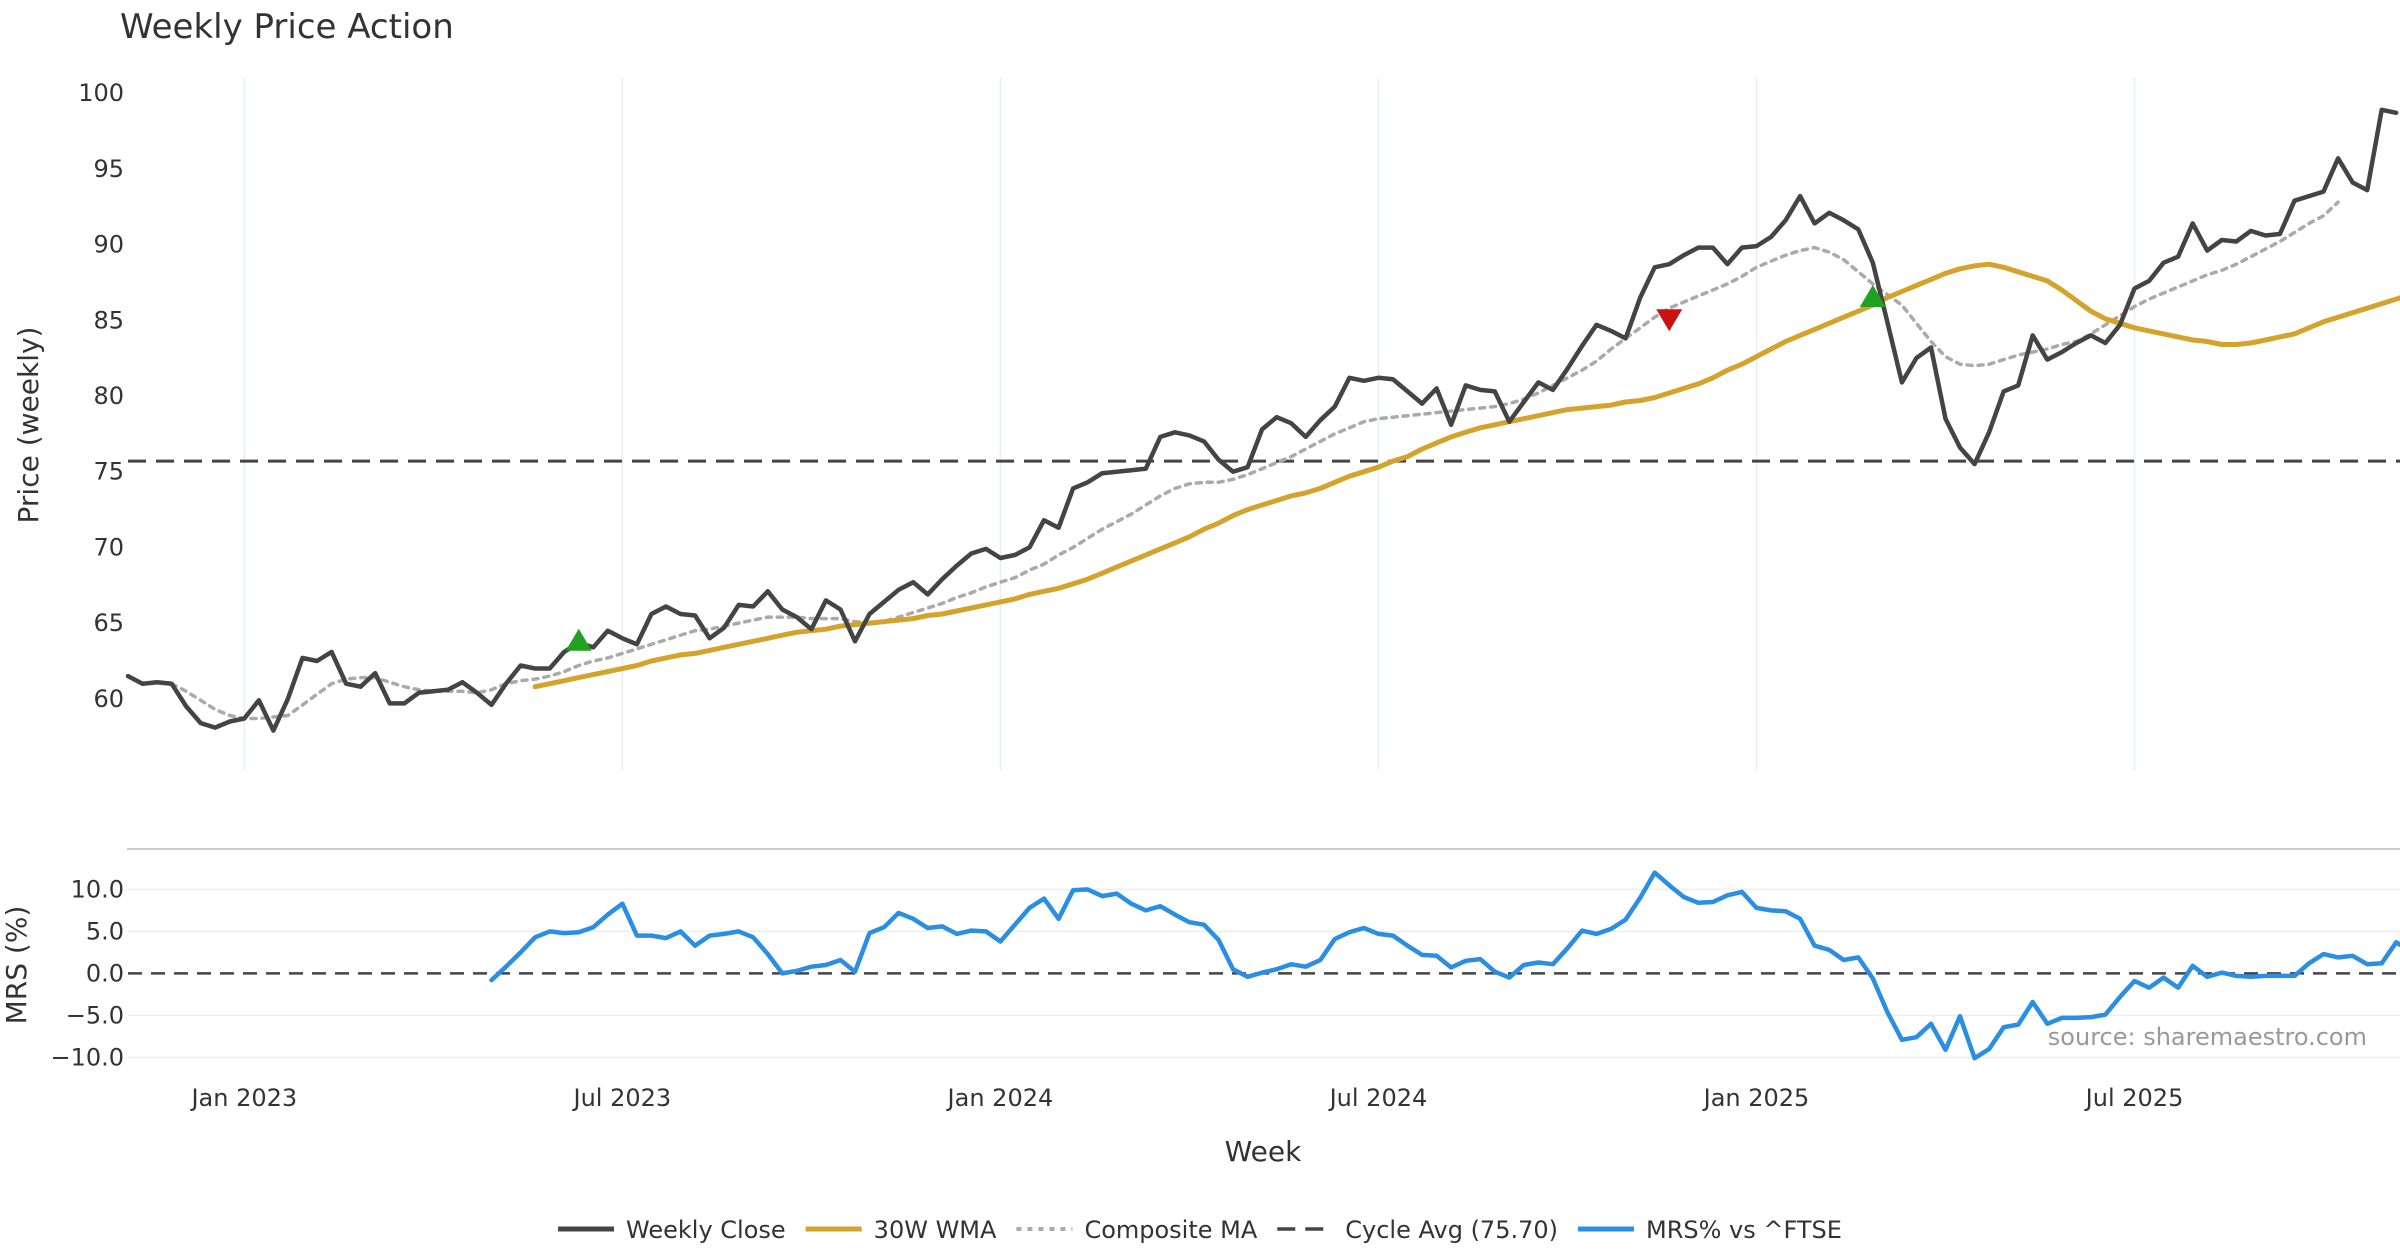 Image resolution: width=2400 pixels, height=1260 pixels. What do you see at coordinates (108, 245) in the screenshot?
I see `price-y-tick-90: 90` at bounding box center [108, 245].